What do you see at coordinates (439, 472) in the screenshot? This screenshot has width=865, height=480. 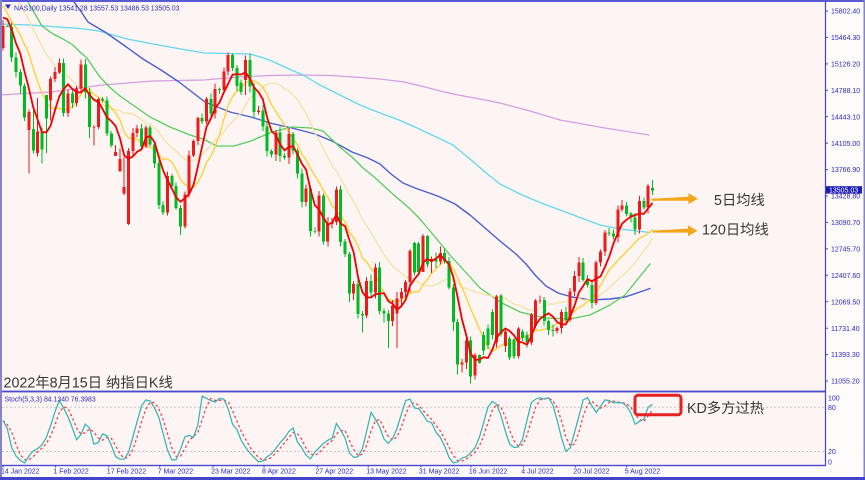 I see `svg-text: 31 May 2022` at bounding box center [439, 472].